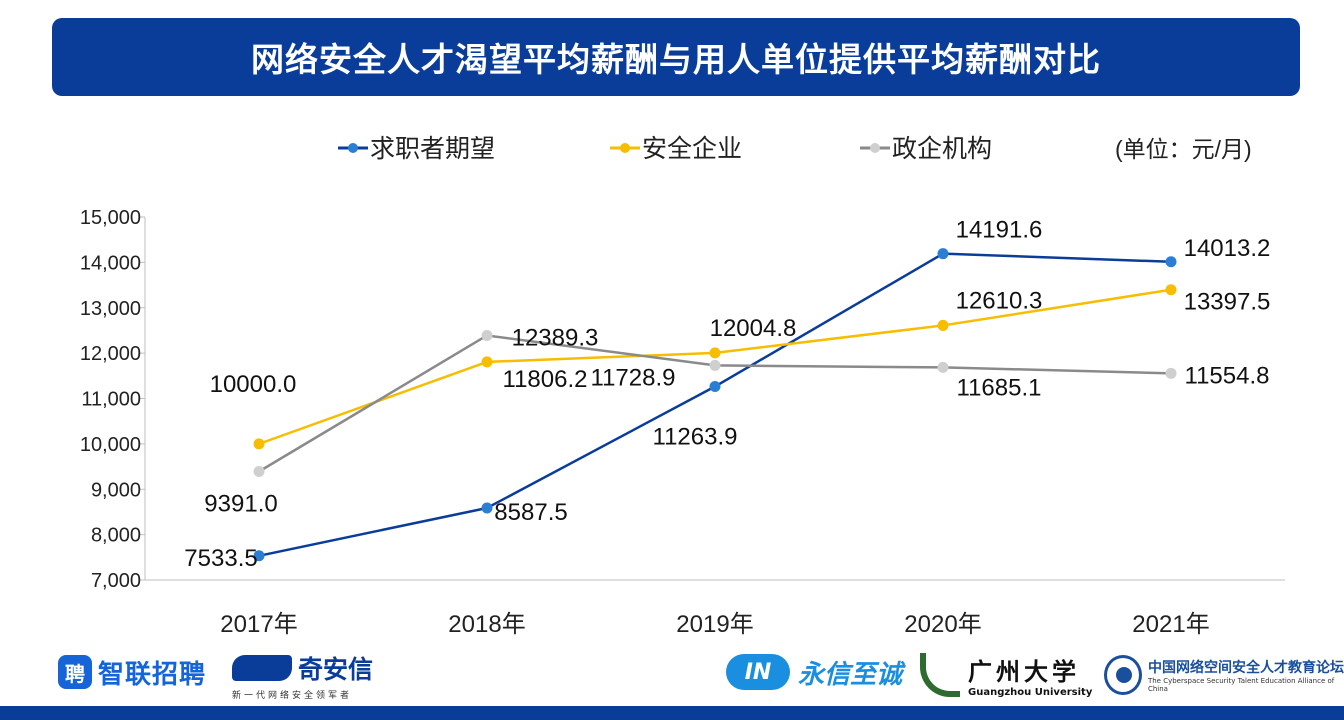  What do you see at coordinates (110, 309) in the screenshot?
I see `y-tick-label: 13,000` at bounding box center [110, 309].